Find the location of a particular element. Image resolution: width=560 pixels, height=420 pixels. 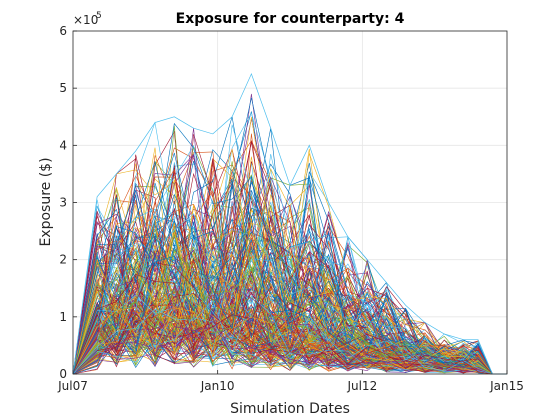

y-tick-label: 0 is located at coordinates (63, 374).